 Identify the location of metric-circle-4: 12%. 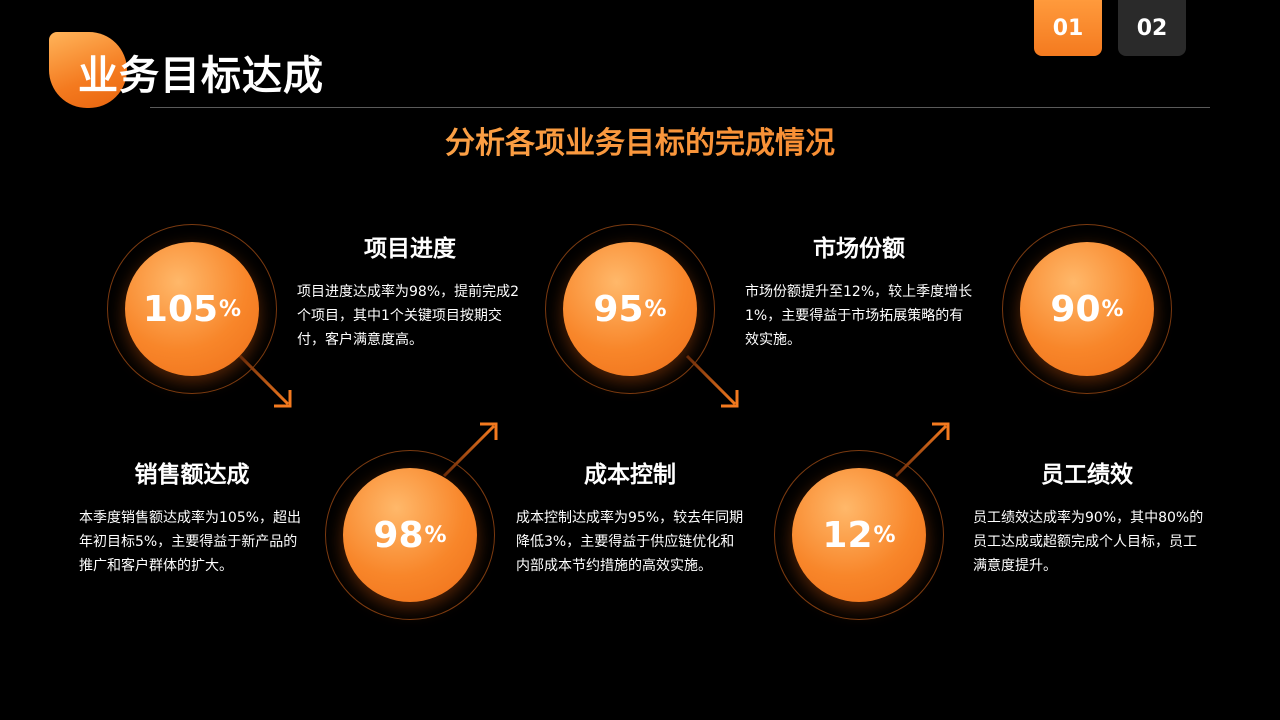
(859, 535).